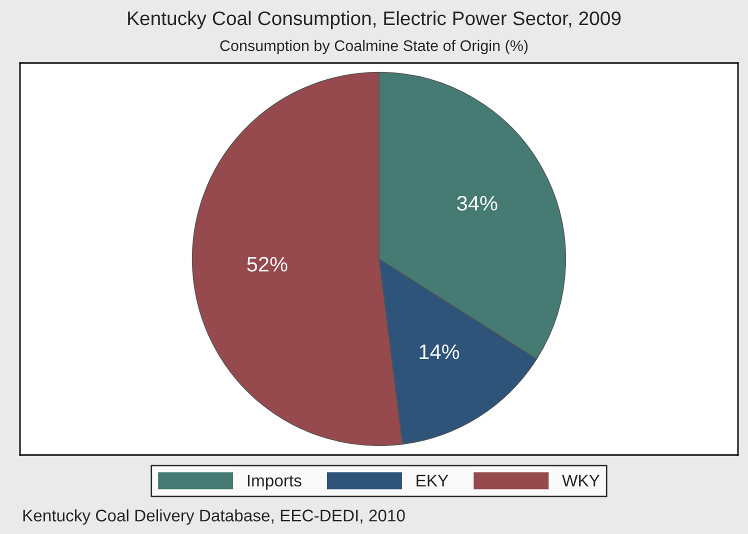 The height and width of the screenshot is (534, 748). What do you see at coordinates (214, 517) in the screenshot?
I see `text: Kentucky Coal Delivery Database, EEC-DEDI, 2010` at bounding box center [214, 517].